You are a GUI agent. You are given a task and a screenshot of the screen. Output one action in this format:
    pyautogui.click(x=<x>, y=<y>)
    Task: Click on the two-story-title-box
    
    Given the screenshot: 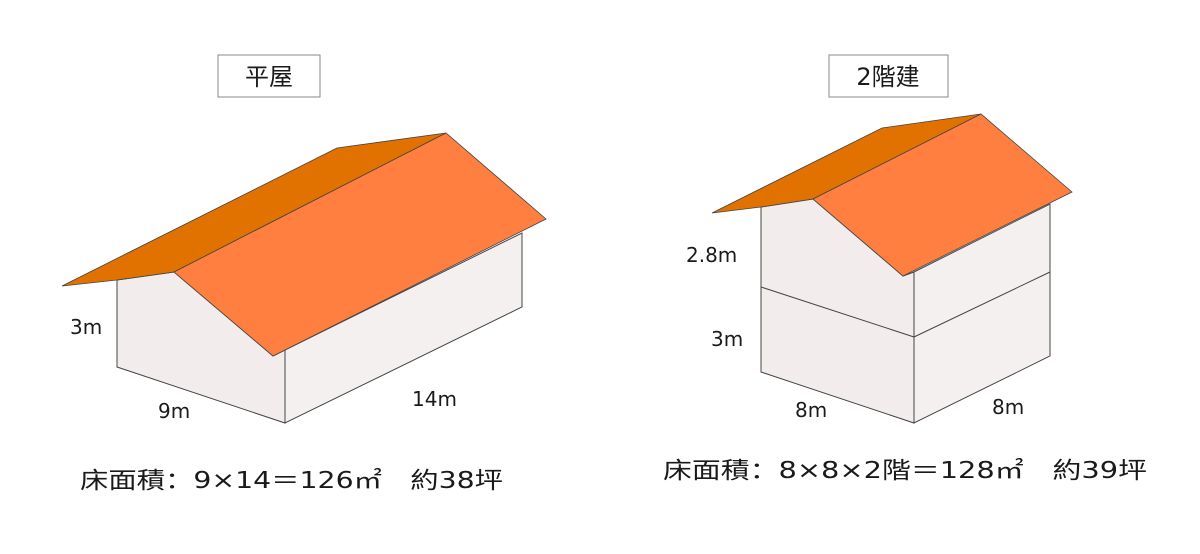 What is the action you would take?
    pyautogui.click(x=888, y=76)
    